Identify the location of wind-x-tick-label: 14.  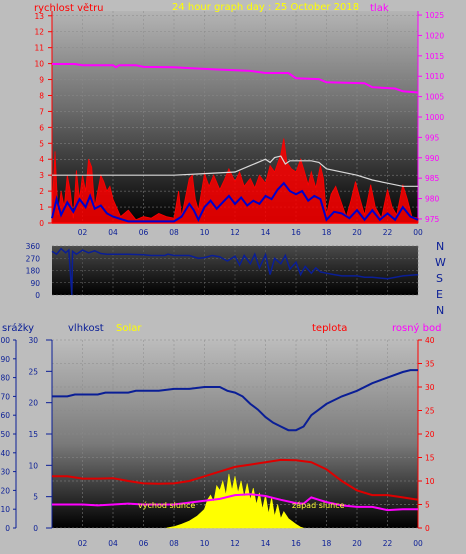
(266, 232).